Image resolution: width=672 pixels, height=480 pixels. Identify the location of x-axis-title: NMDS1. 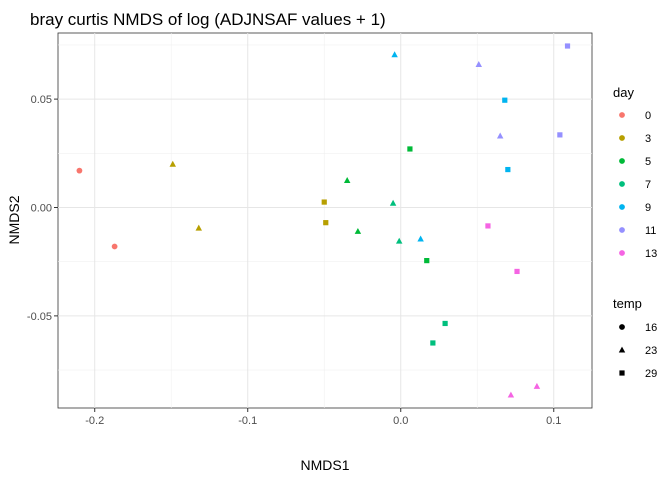
(324, 465).